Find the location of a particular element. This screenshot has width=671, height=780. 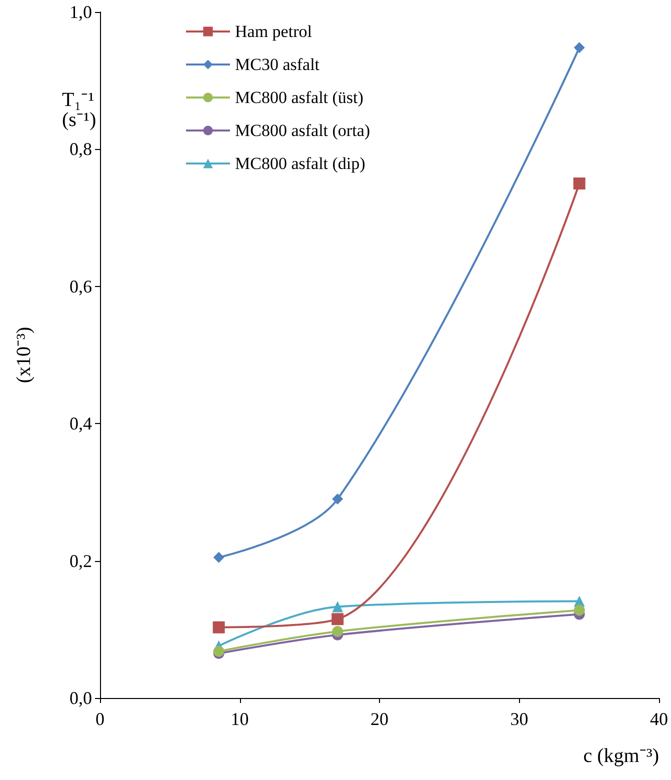

legend-label: MC800 asfalt (üst) is located at coordinates (299, 97).